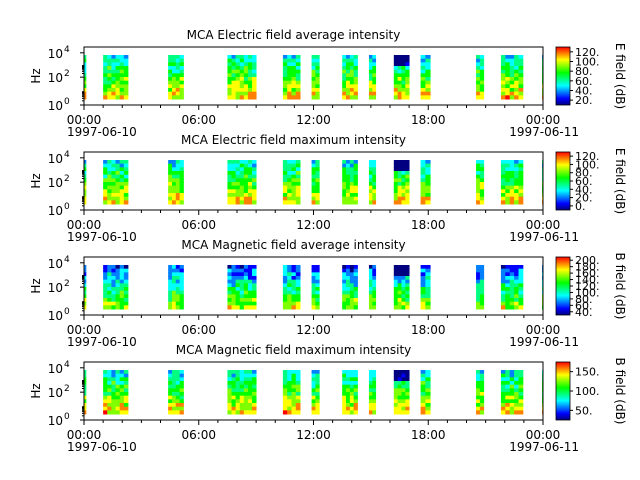 This screenshot has height=480, width=640. Describe the element at coordinates (580, 206) in the screenshot. I see `colorbar-tick-label: 0.` at that location.